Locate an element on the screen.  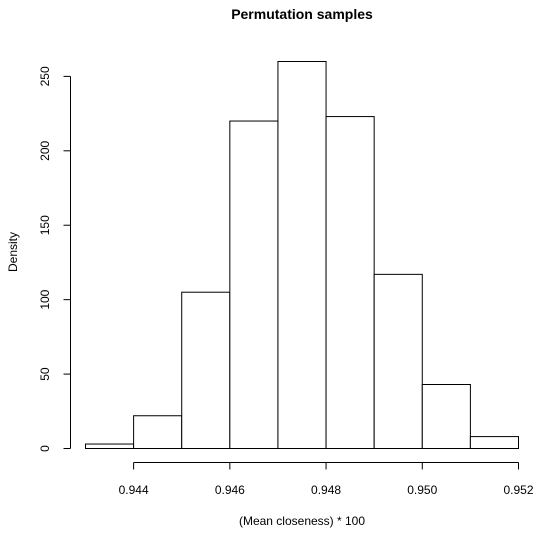
x-axis-title: (Mean closeness) * 100 is located at coordinates (302, 521).